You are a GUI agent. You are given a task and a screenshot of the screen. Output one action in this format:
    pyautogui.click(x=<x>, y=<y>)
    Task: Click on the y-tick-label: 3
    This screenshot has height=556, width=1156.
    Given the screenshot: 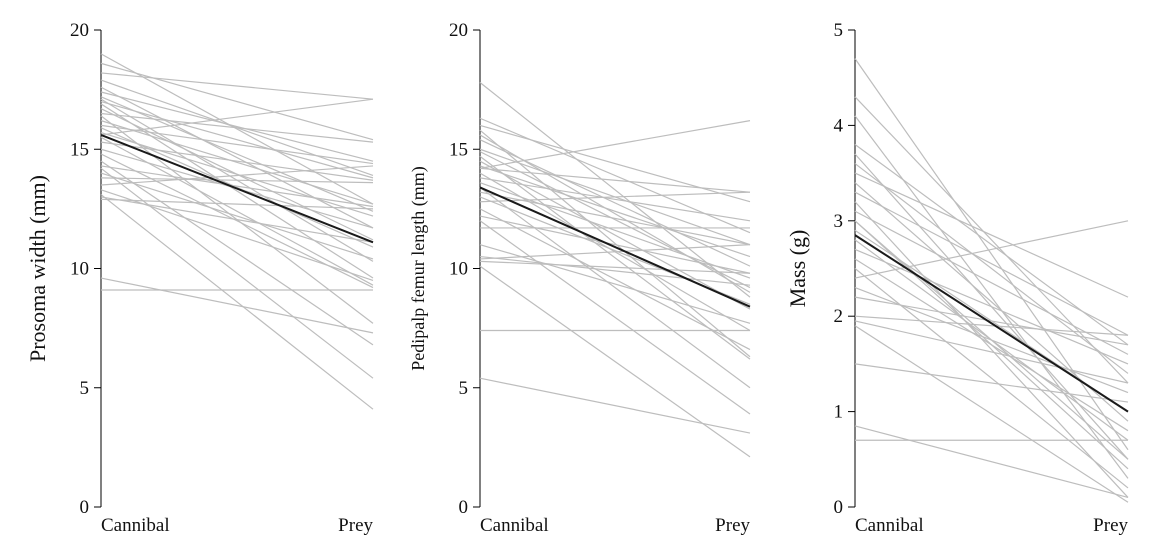 What is the action you would take?
    pyautogui.click(x=839, y=221)
    